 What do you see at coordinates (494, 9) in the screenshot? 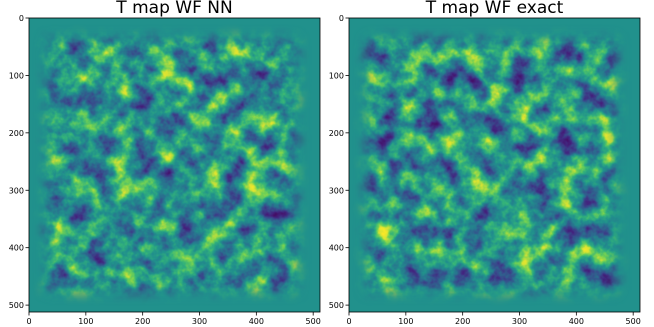
I see `chart-title: T map WF exact` at bounding box center [494, 9].